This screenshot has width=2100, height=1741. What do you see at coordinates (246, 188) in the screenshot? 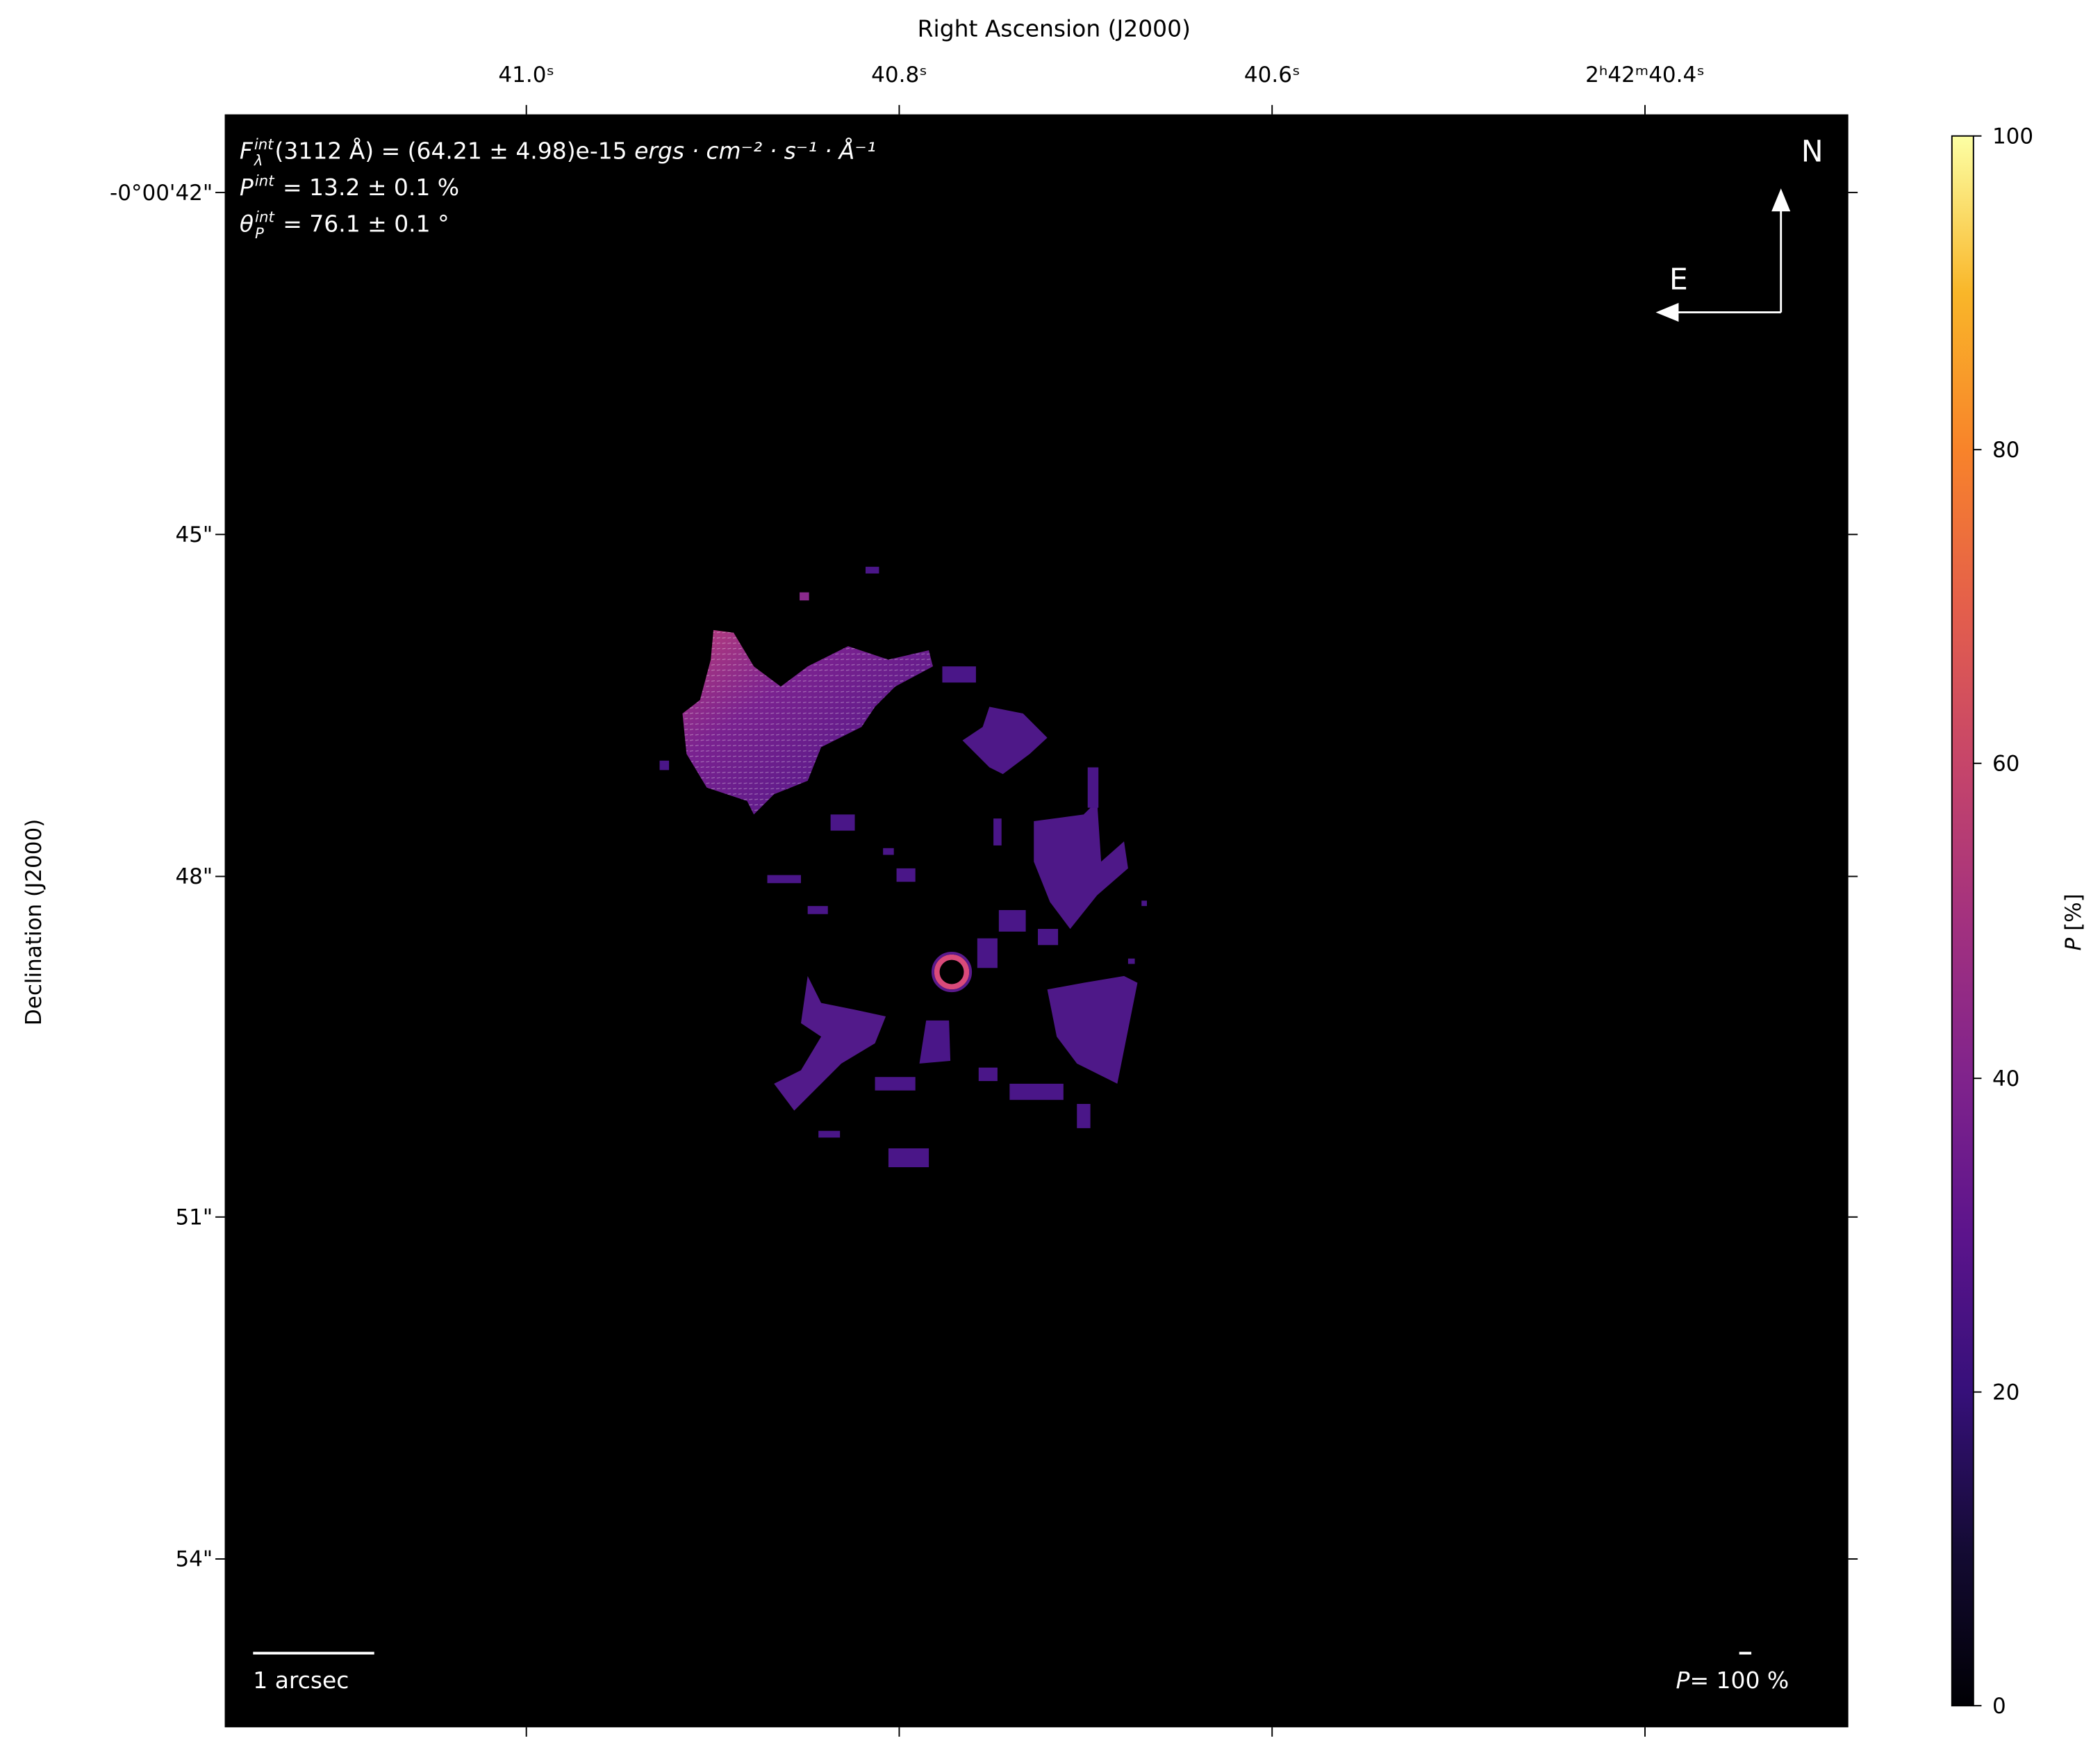
I see `p-symbol: P` at bounding box center [246, 188].